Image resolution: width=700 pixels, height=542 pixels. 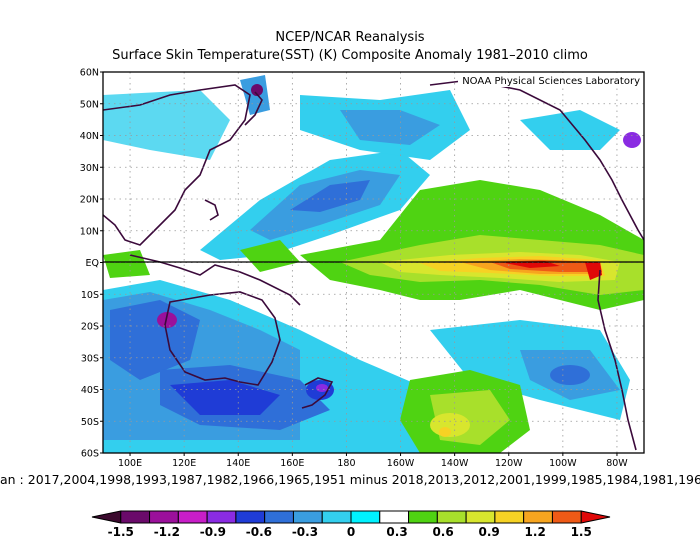 I want to click on colorbar-tick-label: 0.9, so click(x=489, y=532).